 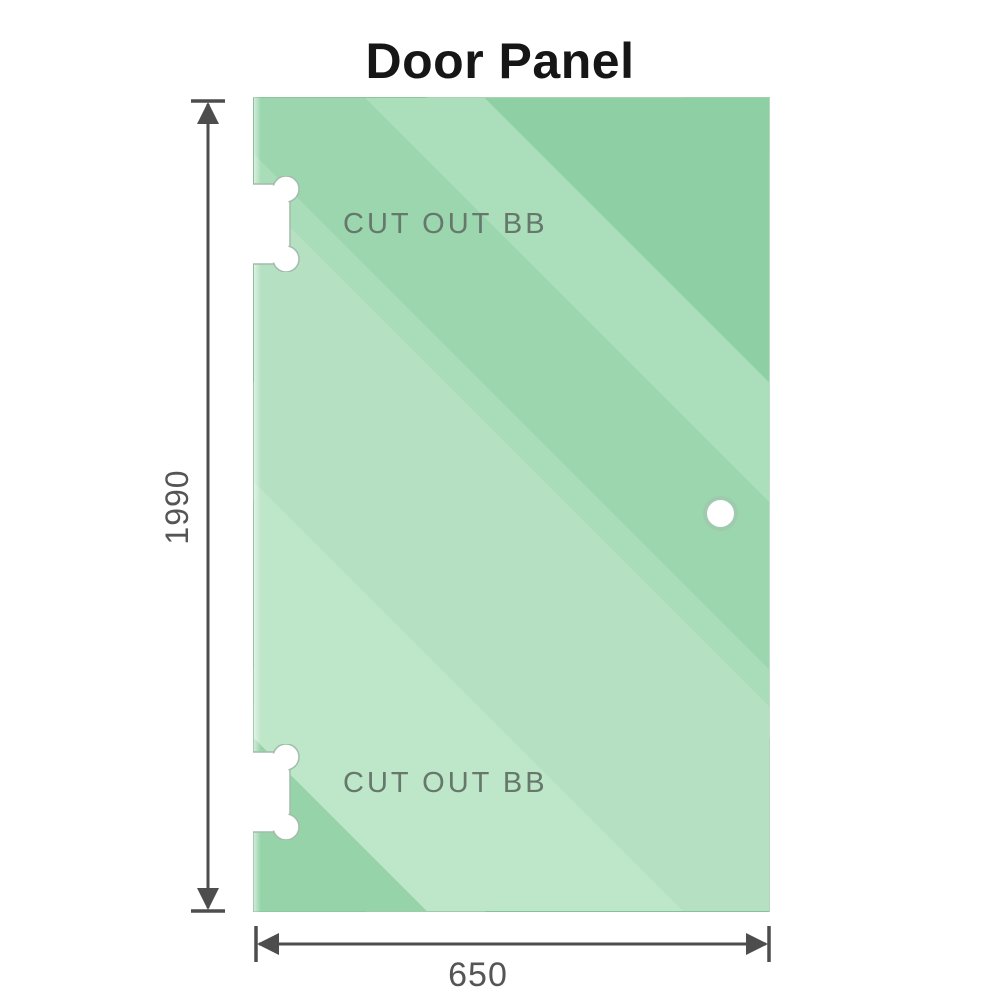 I want to click on handle-hole, so click(x=720, y=513).